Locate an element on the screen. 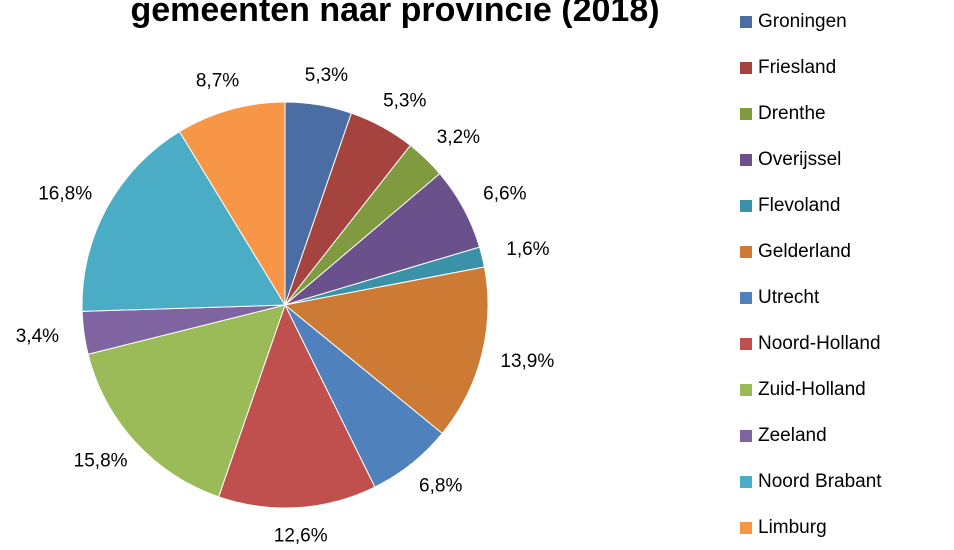 The image size is (954, 550). data-label: 1,6% is located at coordinates (527, 249).